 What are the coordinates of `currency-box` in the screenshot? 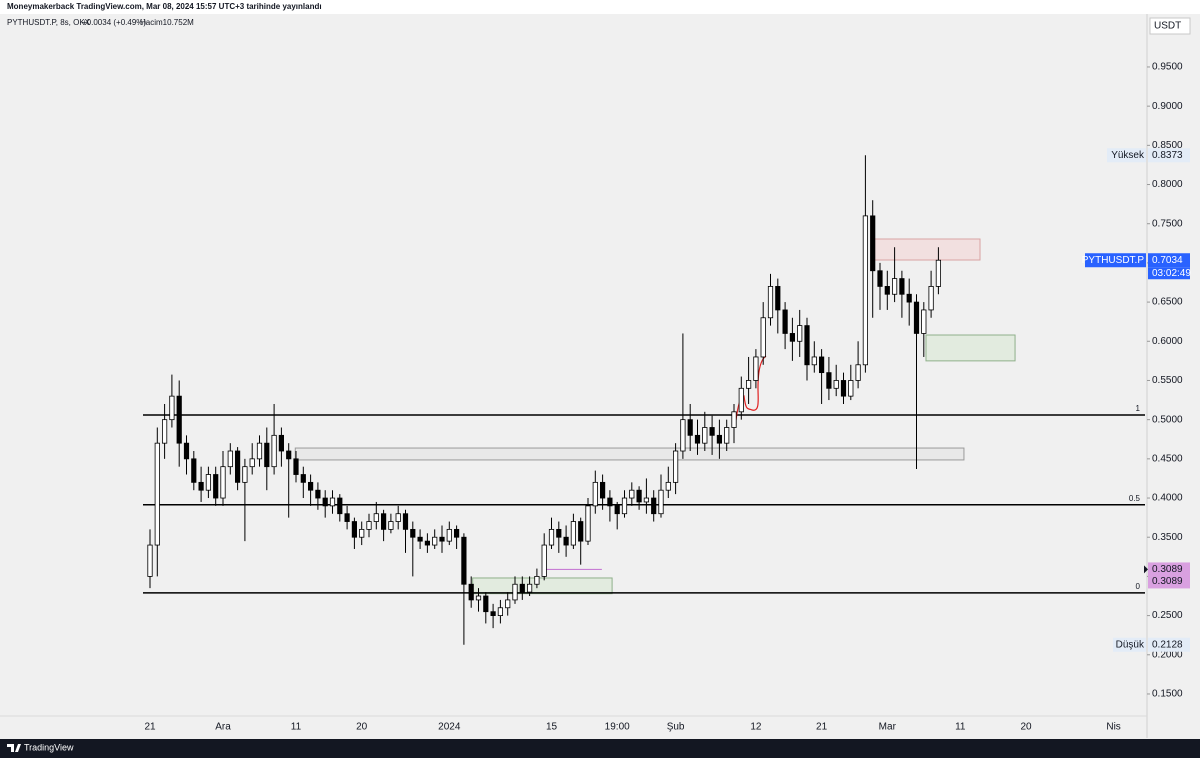 It's located at (1170, 26).